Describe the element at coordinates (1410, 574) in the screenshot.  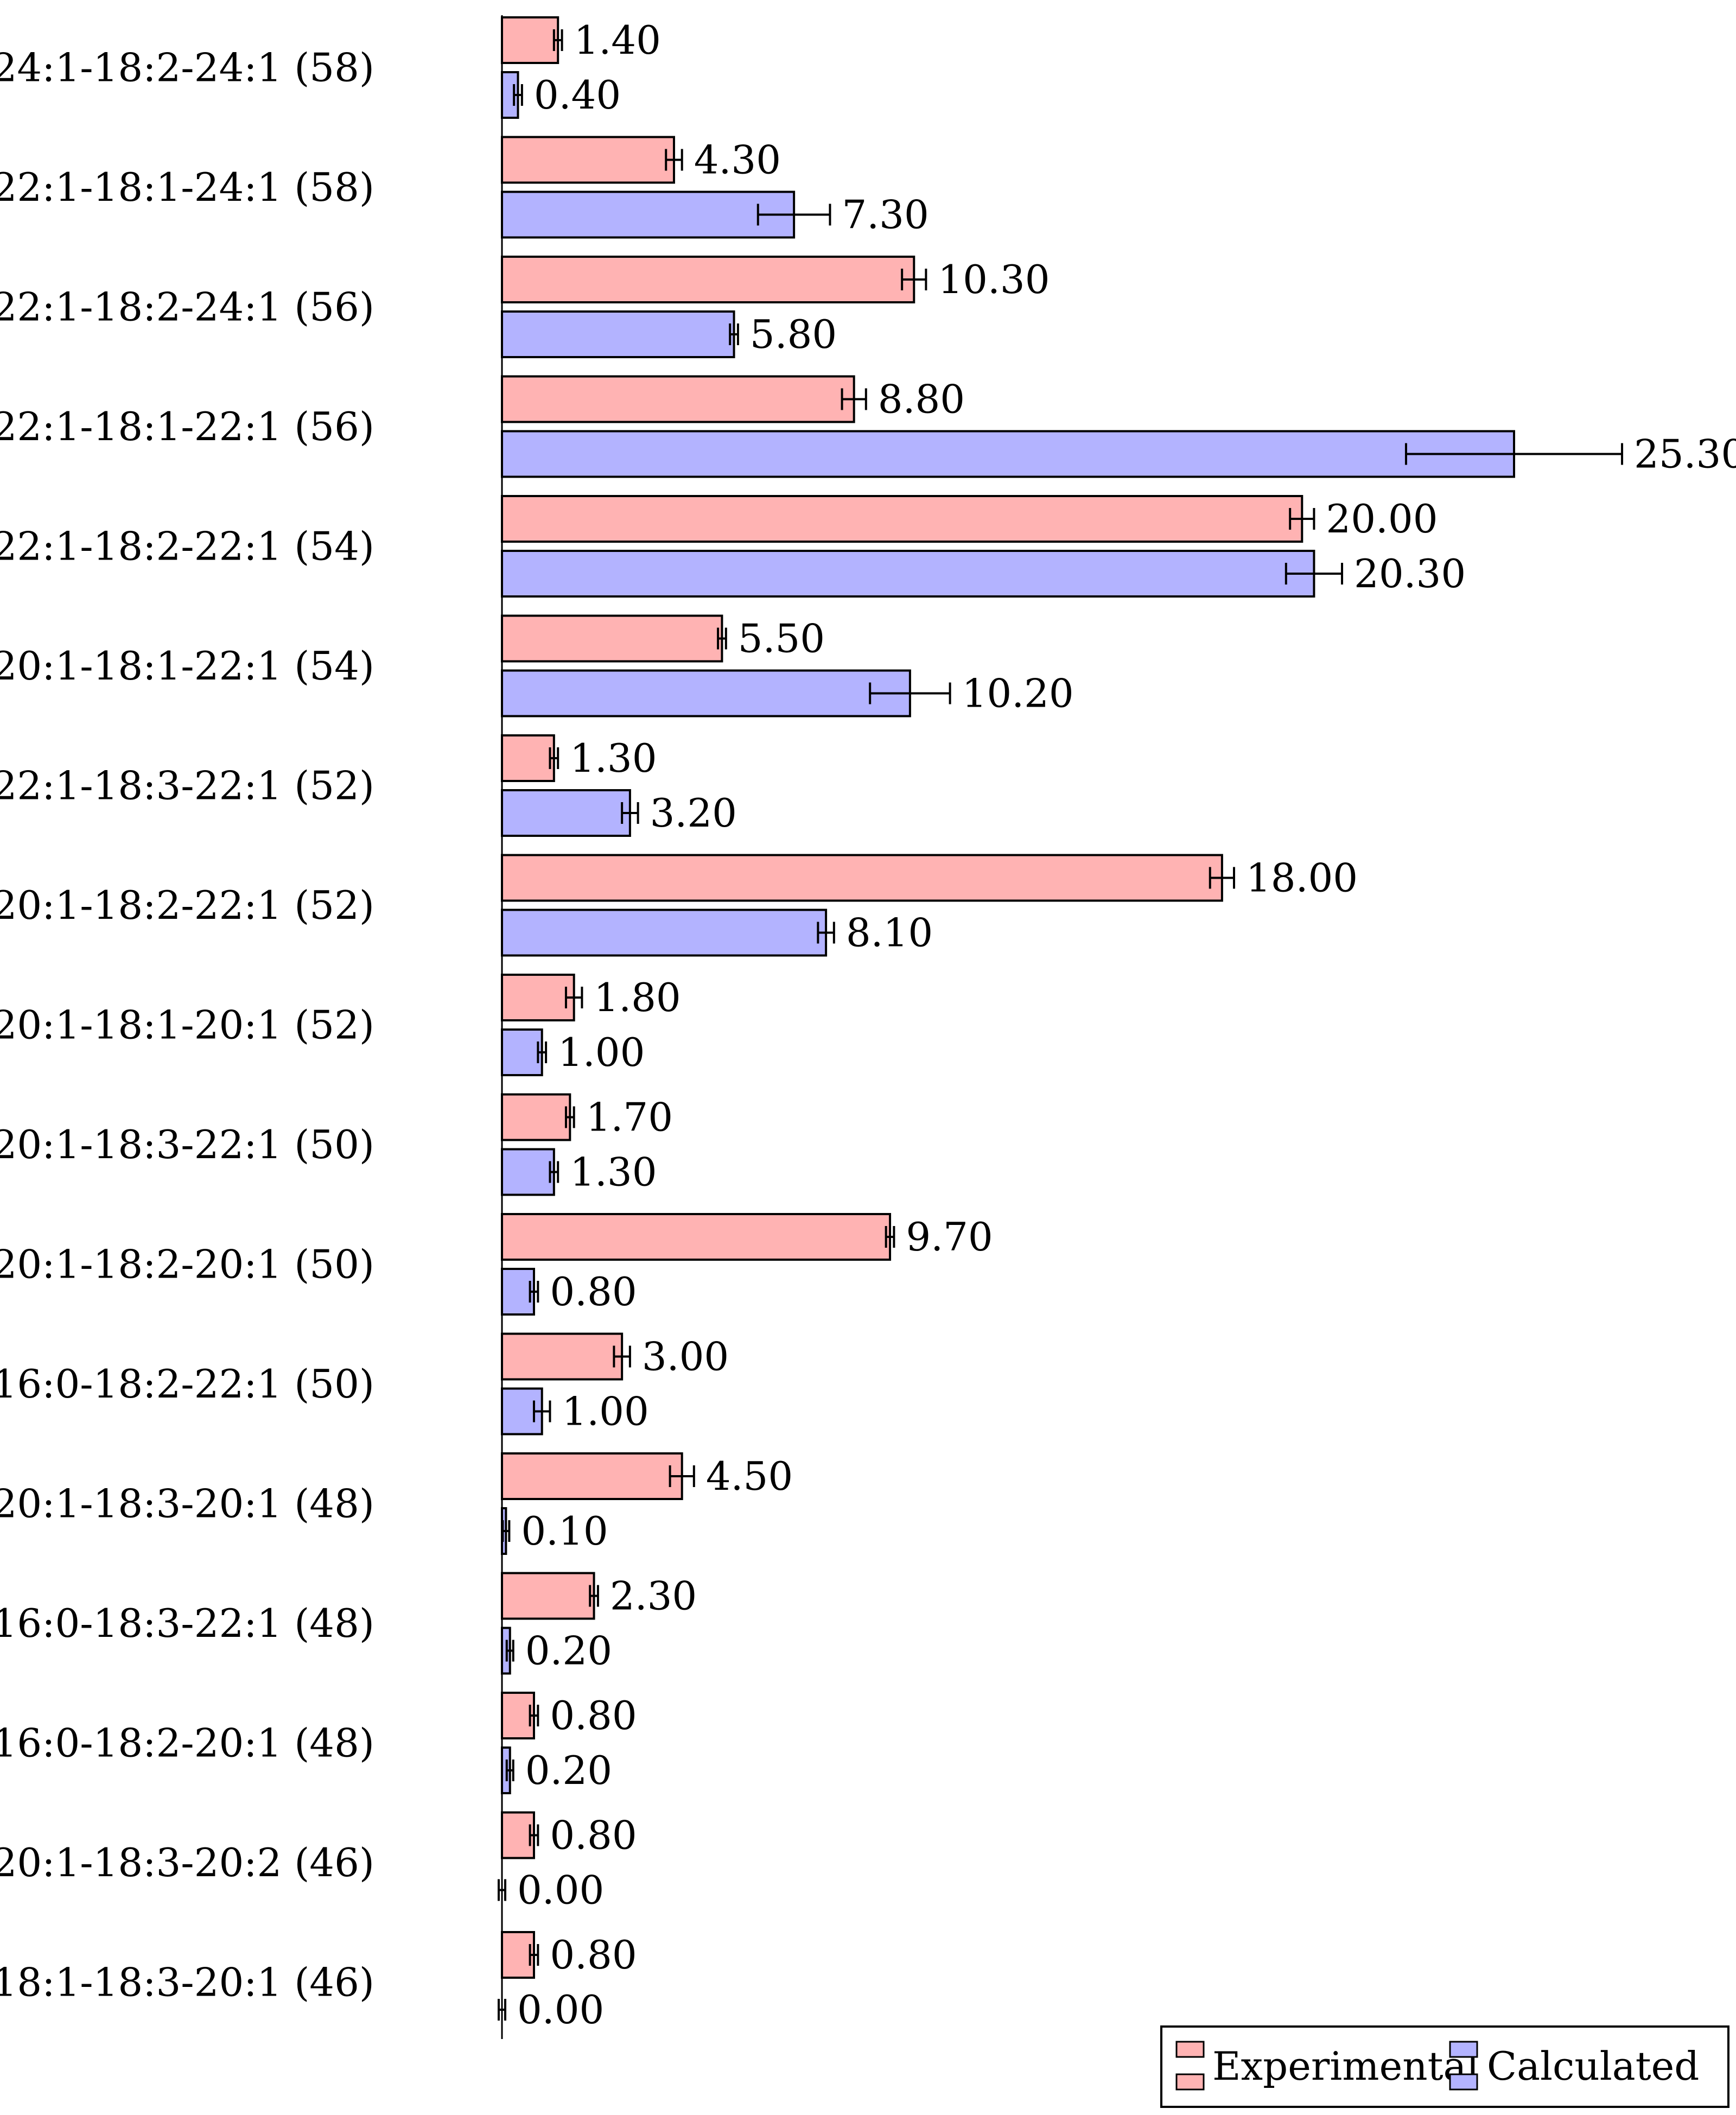
I see `value-label-calculated: 20.30` at that location.